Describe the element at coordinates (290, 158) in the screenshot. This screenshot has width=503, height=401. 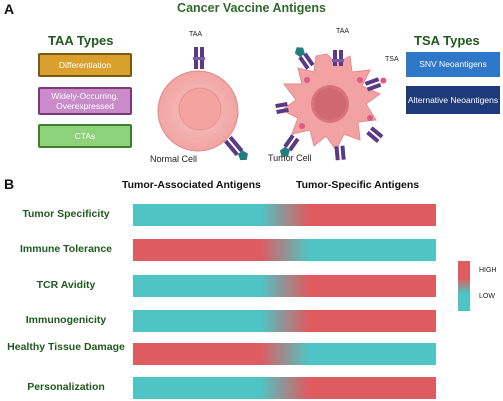
I see `tumor-cell-label: Tumor Cell` at that location.